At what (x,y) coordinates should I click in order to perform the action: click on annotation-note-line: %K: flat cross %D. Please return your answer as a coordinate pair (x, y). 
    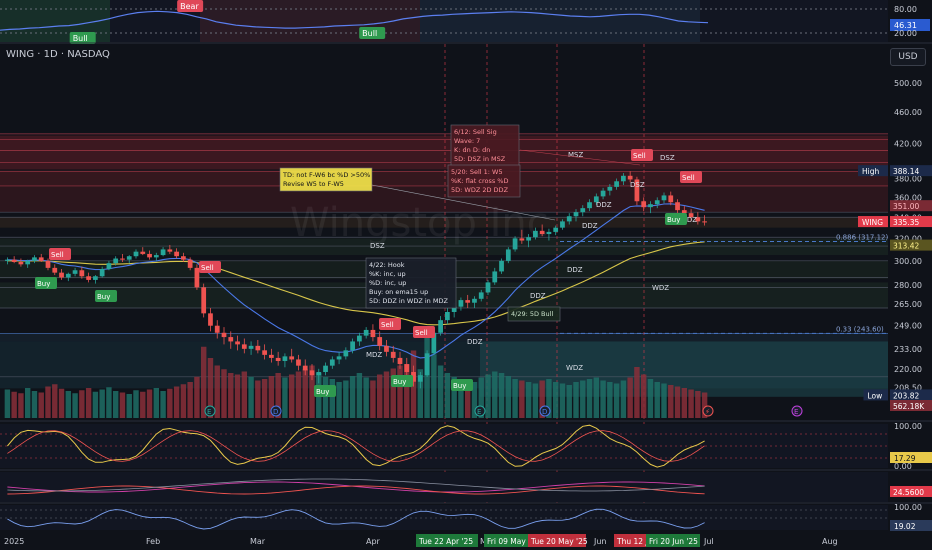
    Looking at the image, I should click on (480, 181).